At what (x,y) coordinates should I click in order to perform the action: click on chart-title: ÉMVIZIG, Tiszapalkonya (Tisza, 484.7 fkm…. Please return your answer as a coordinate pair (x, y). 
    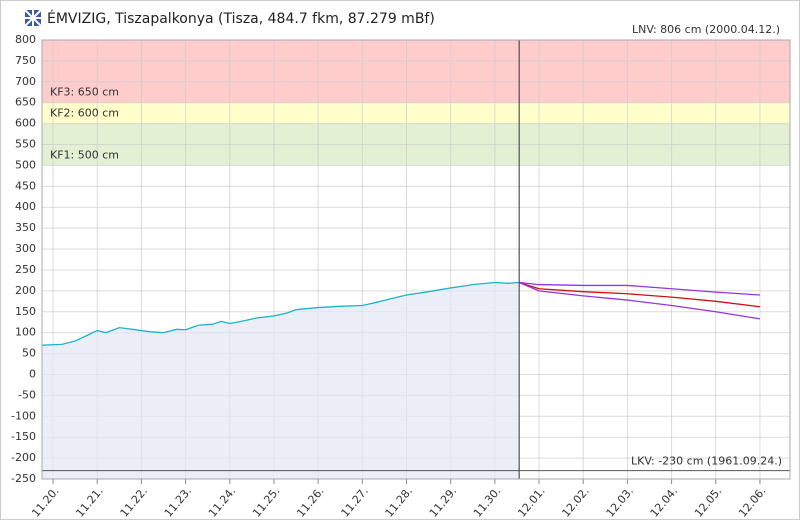
    Looking at the image, I should click on (241, 18).